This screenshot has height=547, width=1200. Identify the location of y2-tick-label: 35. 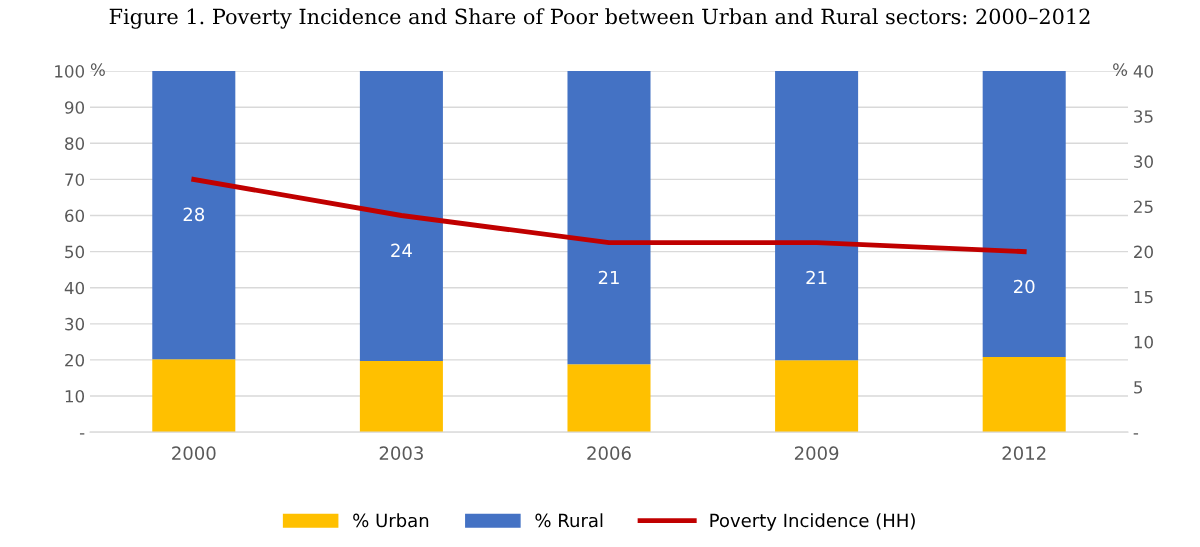
(1143, 116).